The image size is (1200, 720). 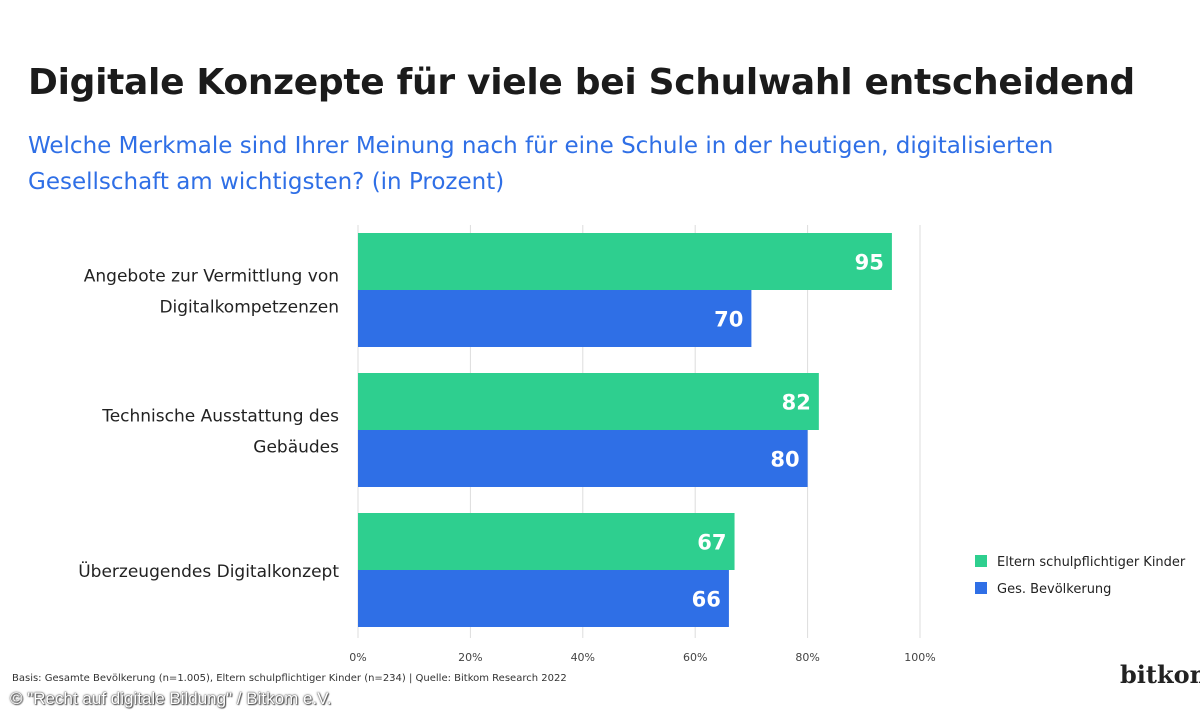 What do you see at coordinates (296, 448) in the screenshot?
I see `category-label: Gebäudes` at bounding box center [296, 448].